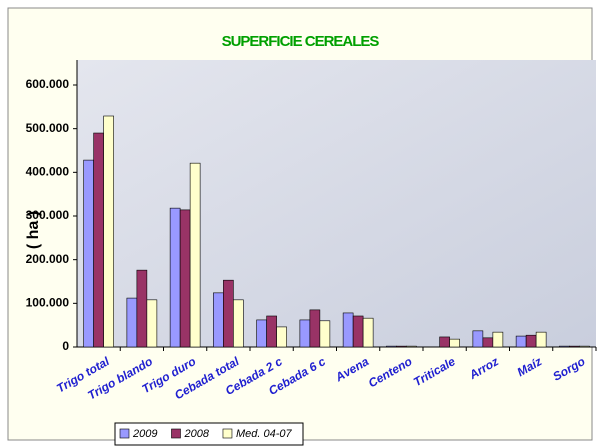 The width and height of the screenshot is (600, 448). I want to click on y-tick-label: 500.000, so click(48, 128).